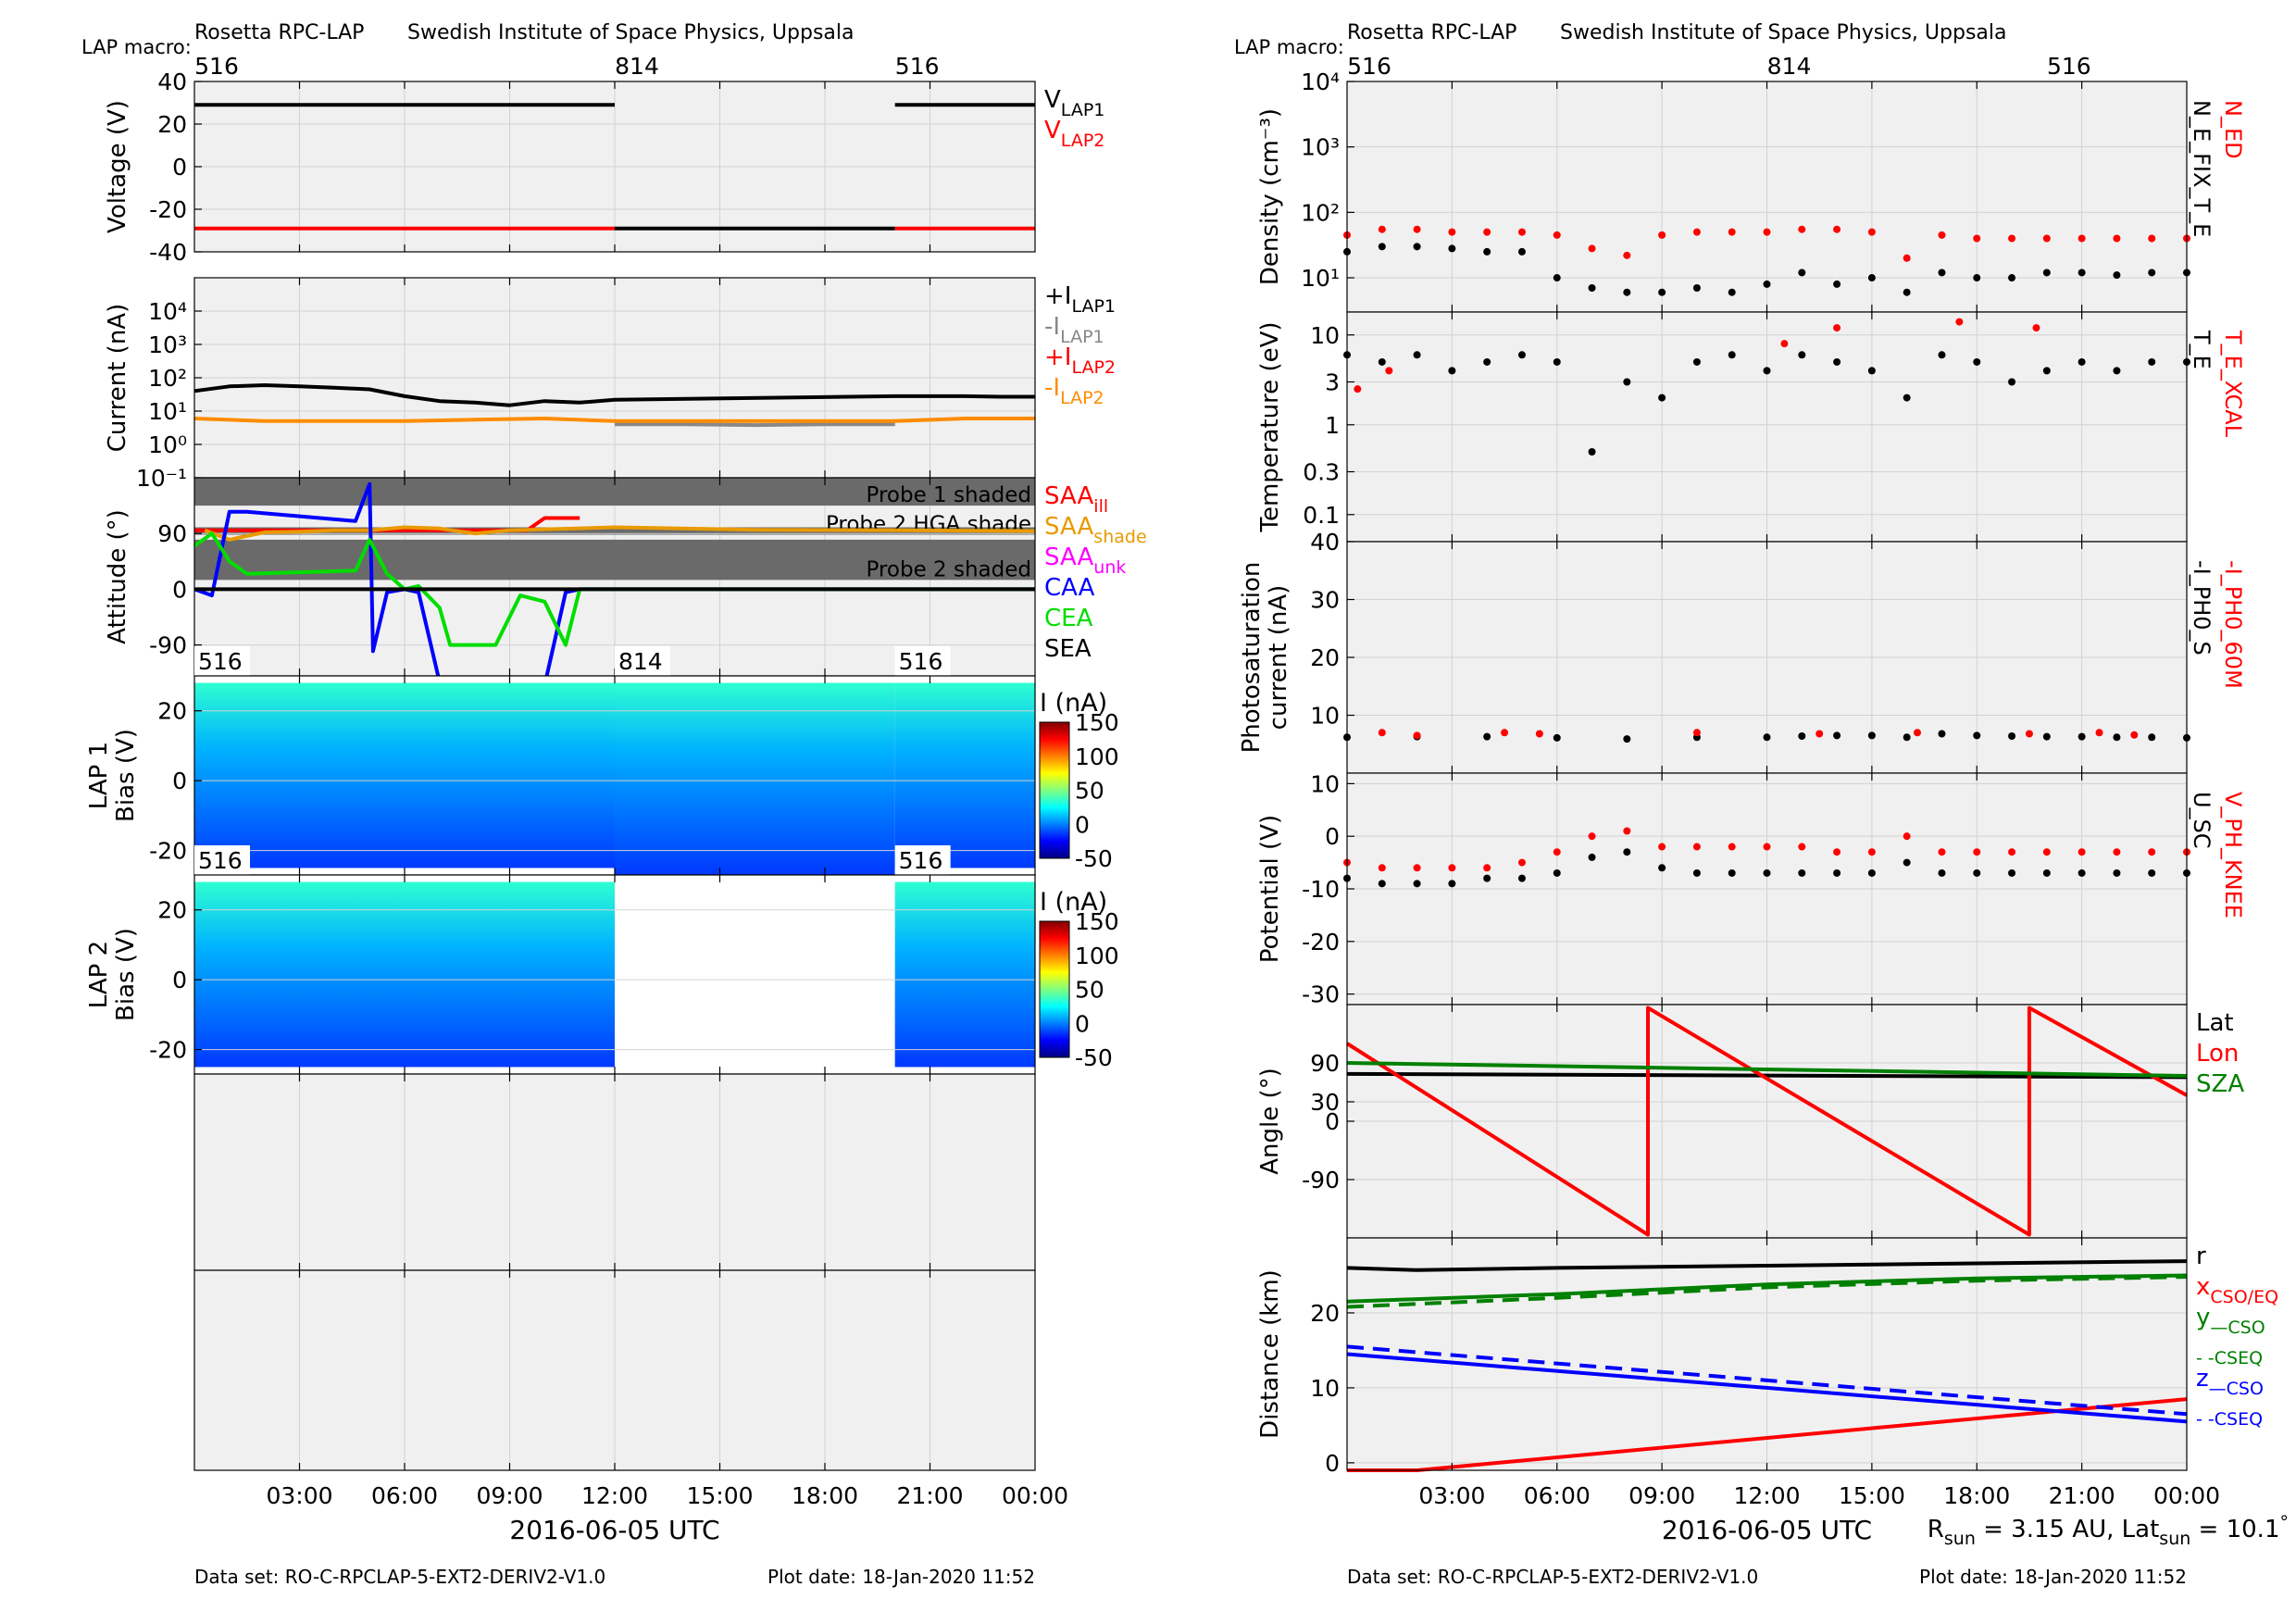 The height and width of the screenshot is (1624, 2296). What do you see at coordinates (1557, 1495) in the screenshot?
I see `x-tick-label: 06:00` at bounding box center [1557, 1495].